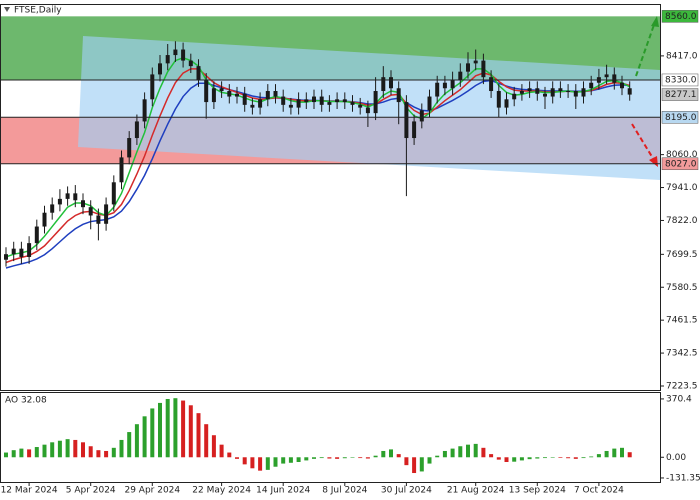 The width and height of the screenshot is (700, 500). Describe the element at coordinates (406, 491) in the screenshot. I see `x-tick-label: 30 Jul 2024` at that location.